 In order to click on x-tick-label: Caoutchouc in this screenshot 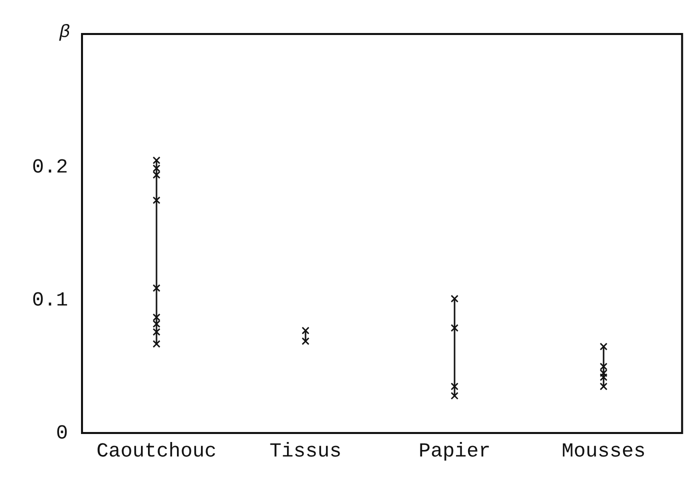, I will do `click(156, 452)`.